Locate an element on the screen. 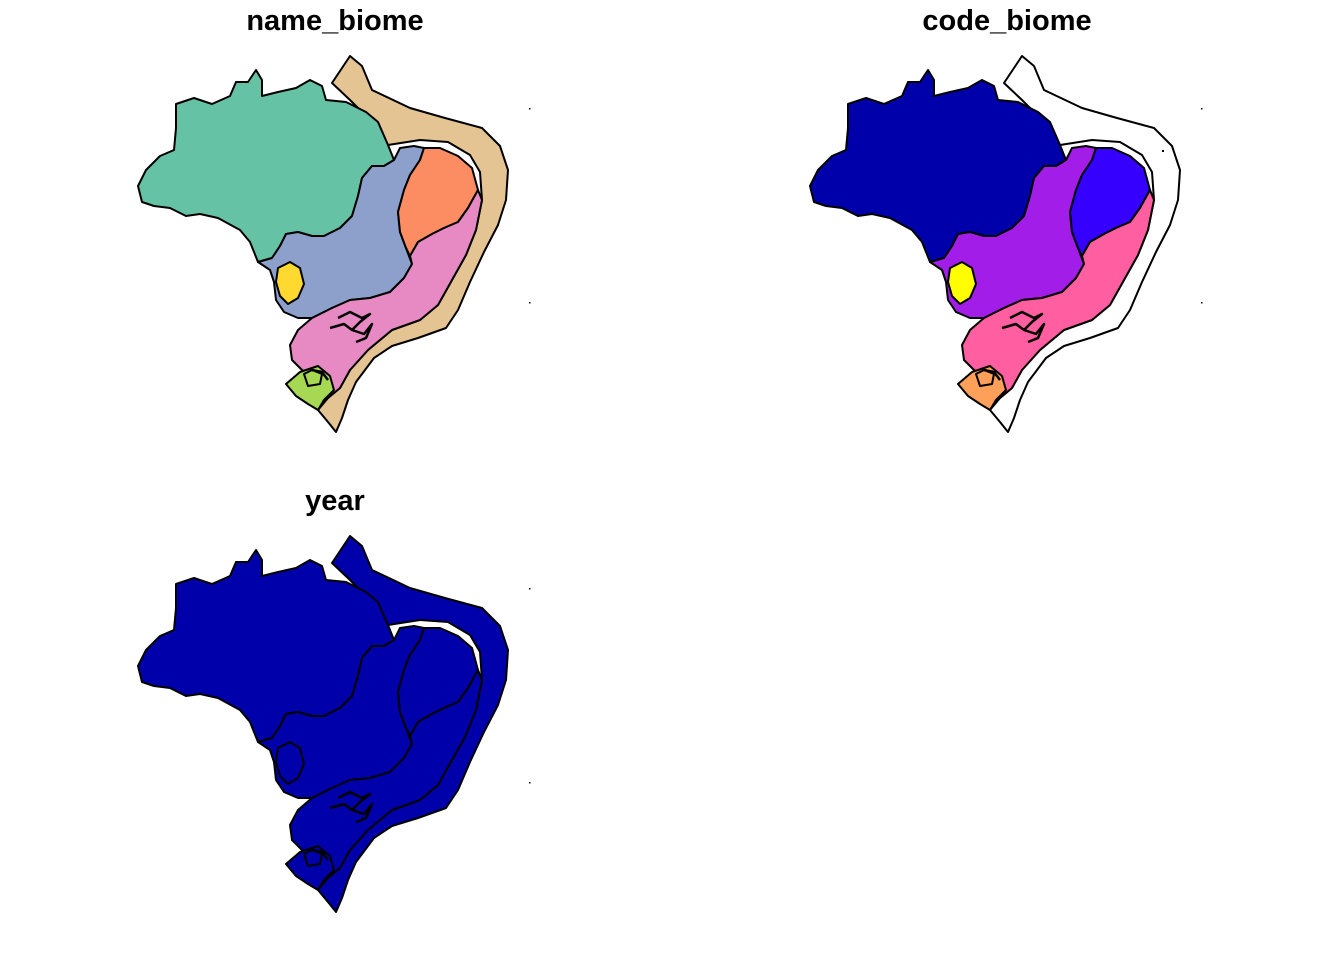 The height and width of the screenshot is (960, 1344). panel-title-code-biome: code_biome is located at coordinates (1007, 21).